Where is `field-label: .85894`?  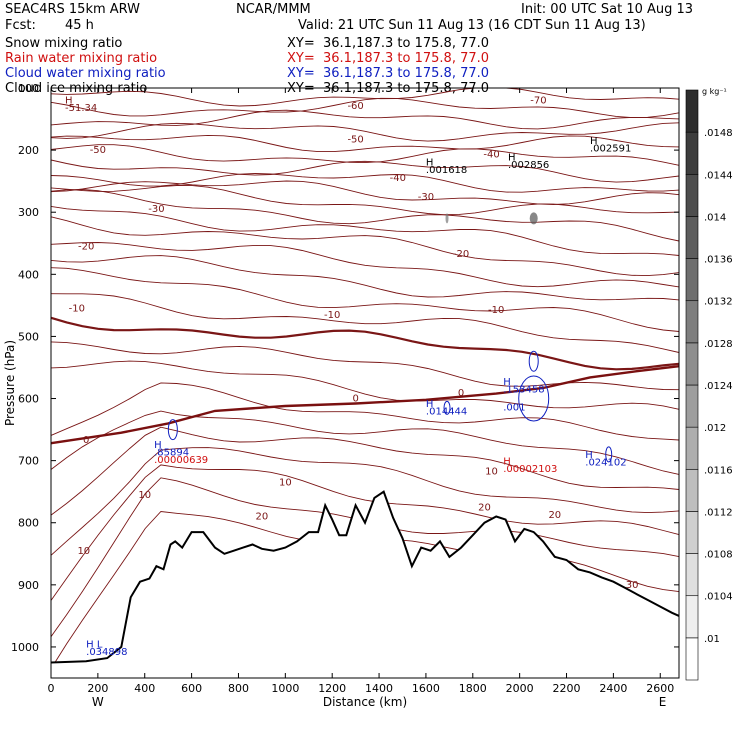
field-label: .85894 is located at coordinates (171, 453).